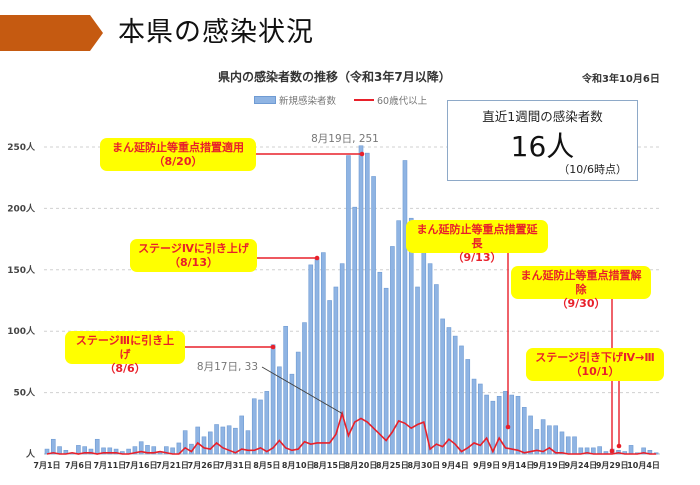 The width and height of the screenshot is (700, 485). I want to click on summary-as-of: （10/6時点）, so click(592, 169).